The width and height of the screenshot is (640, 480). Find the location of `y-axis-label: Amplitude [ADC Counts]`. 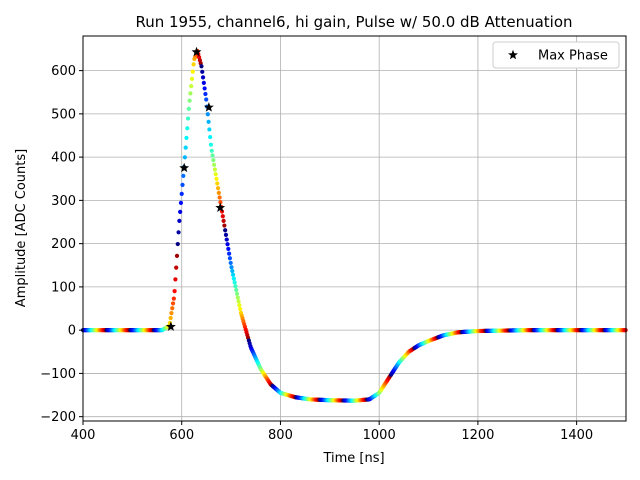

y-axis-label: Amplitude [ADC Counts] is located at coordinates (21, 228).